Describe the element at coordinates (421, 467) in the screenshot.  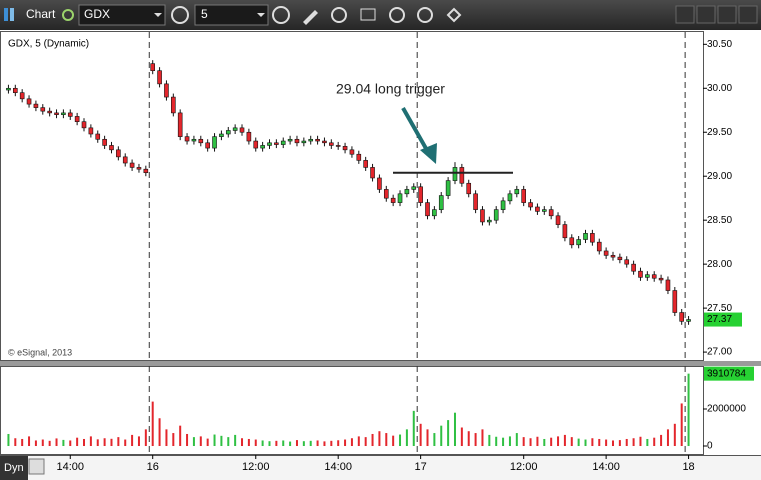
I see `x-tick-label: 17` at that location.